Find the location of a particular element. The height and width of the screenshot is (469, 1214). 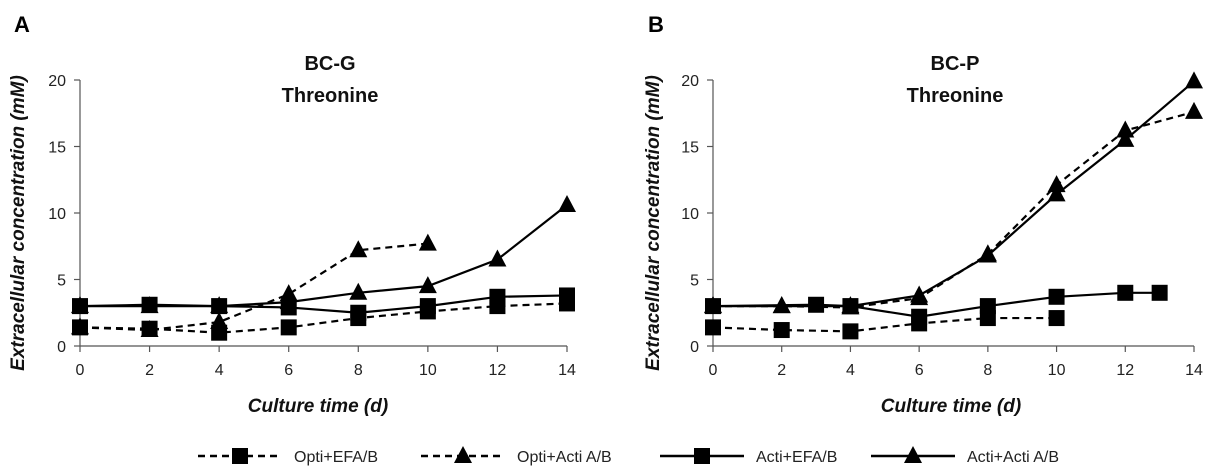

series-acti-efa-b is located at coordinates (936, 304).